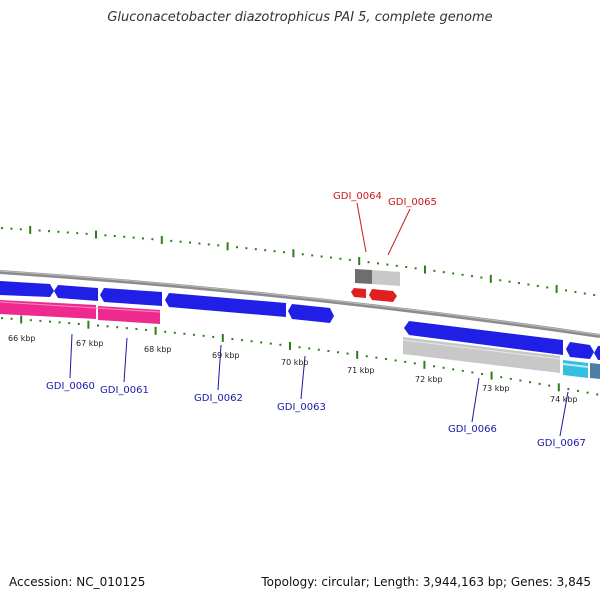  What do you see at coordinates (481, 355) in the screenshot?
I see `cds-band-gray` at bounding box center [481, 355].